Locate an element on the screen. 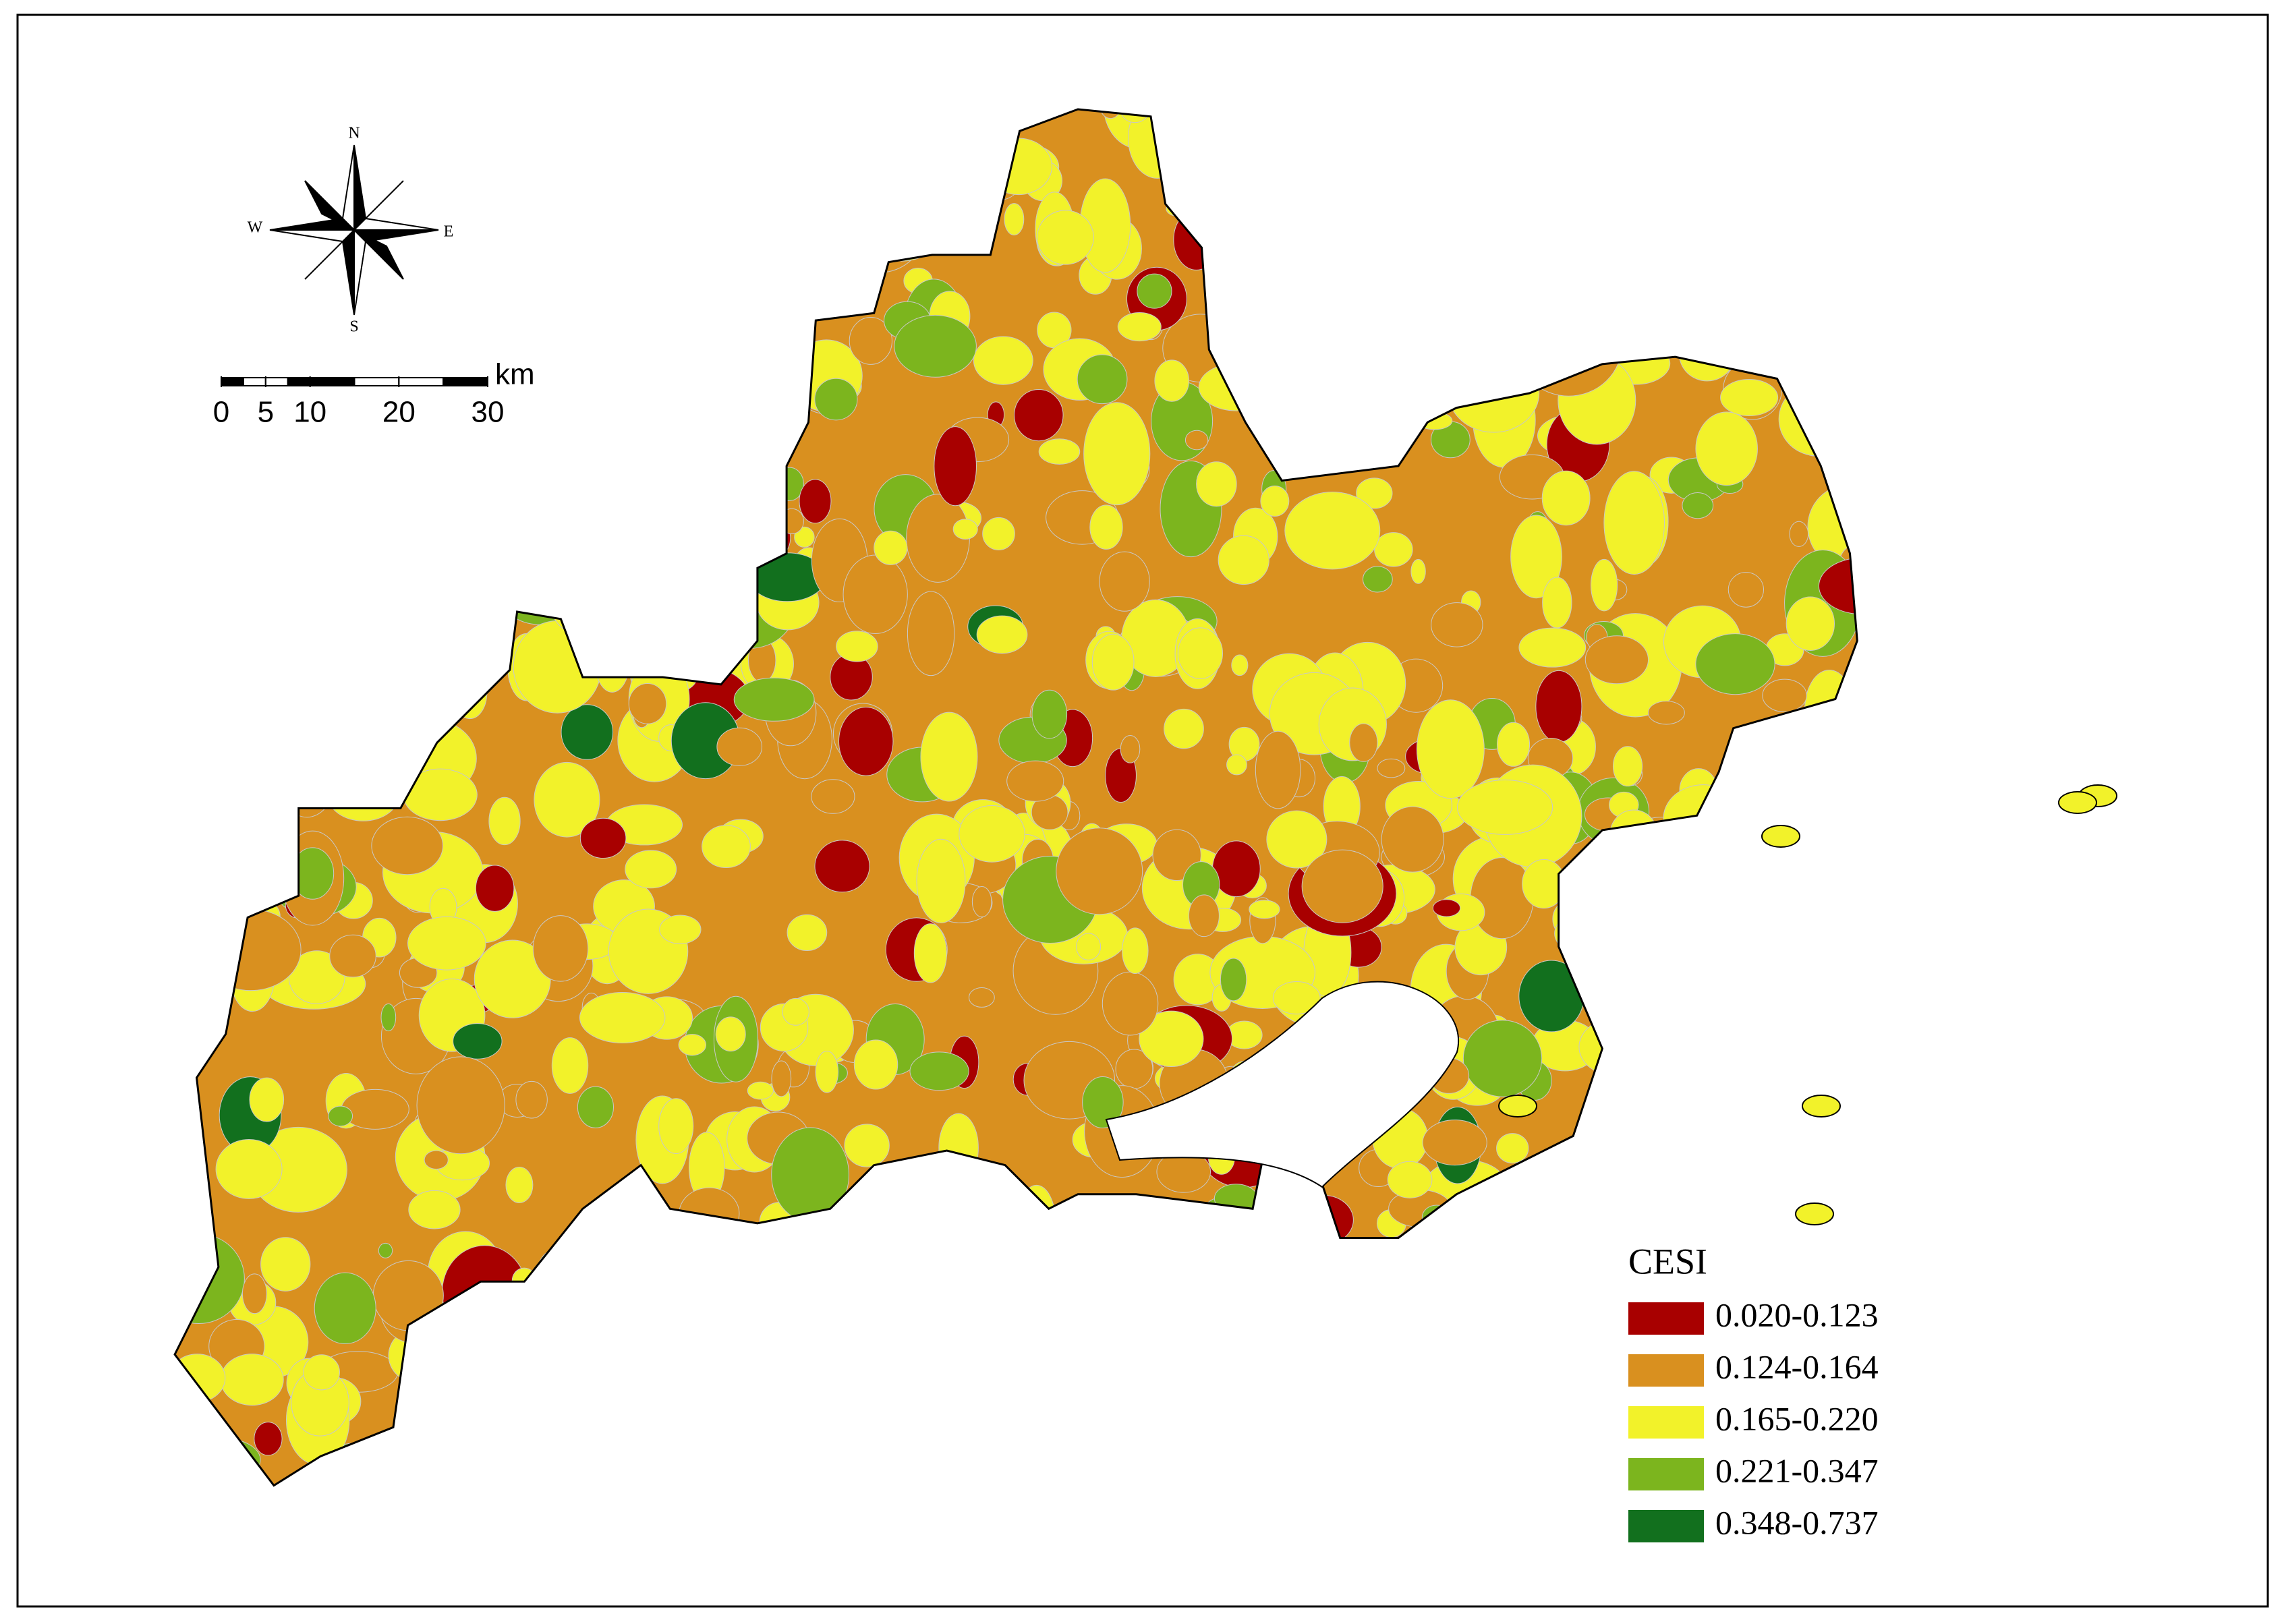 The width and height of the screenshot is (2284, 1624). compass is located at coordinates (354, 230).